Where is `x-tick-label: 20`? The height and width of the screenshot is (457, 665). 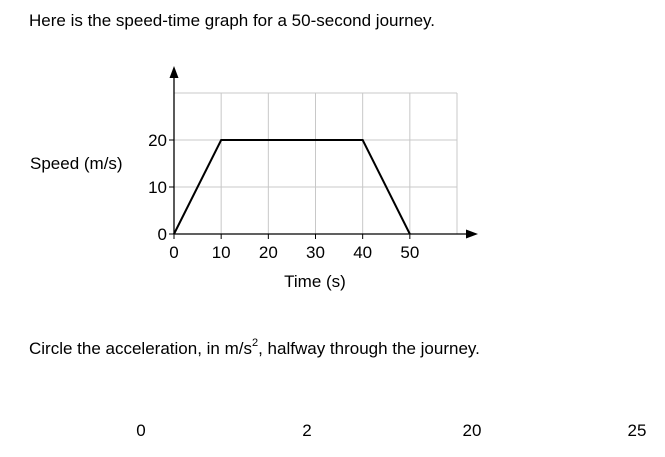
x-tick-label: 20 is located at coordinates (268, 252).